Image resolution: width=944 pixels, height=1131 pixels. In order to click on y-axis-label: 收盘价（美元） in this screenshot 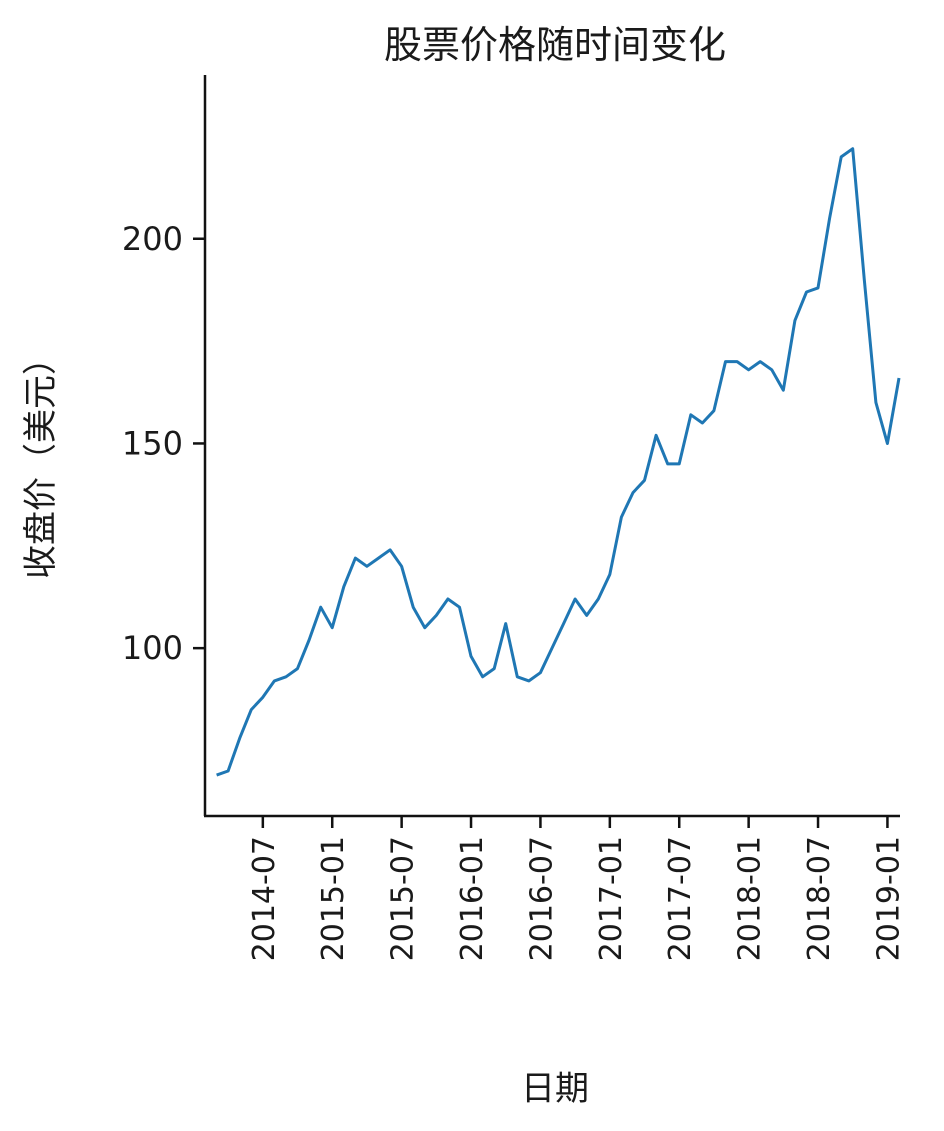, I will do `click(41, 460)`.